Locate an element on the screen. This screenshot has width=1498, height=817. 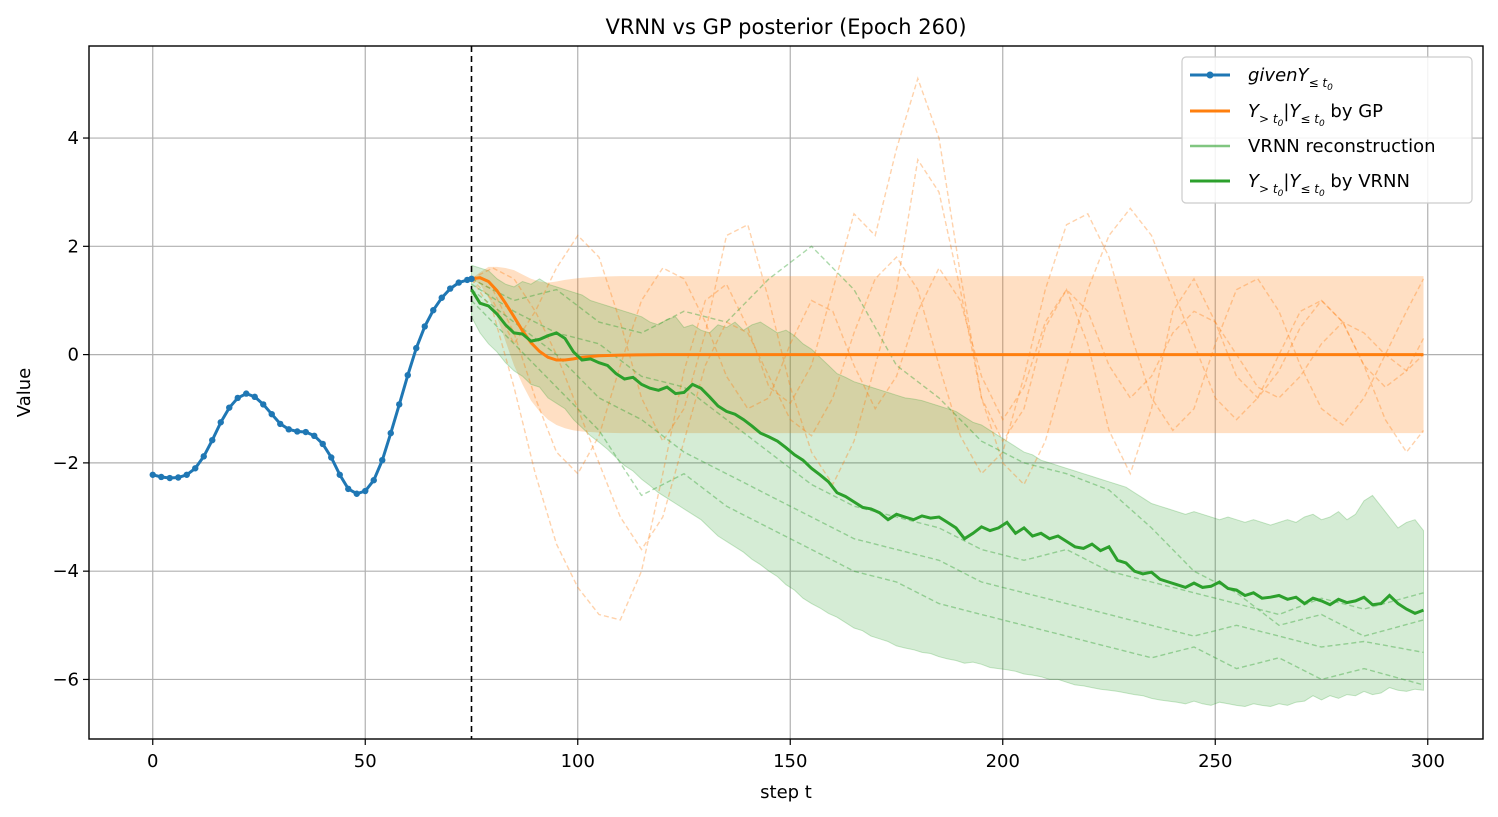
y-tick-label: 2 is located at coordinates (73, 246).